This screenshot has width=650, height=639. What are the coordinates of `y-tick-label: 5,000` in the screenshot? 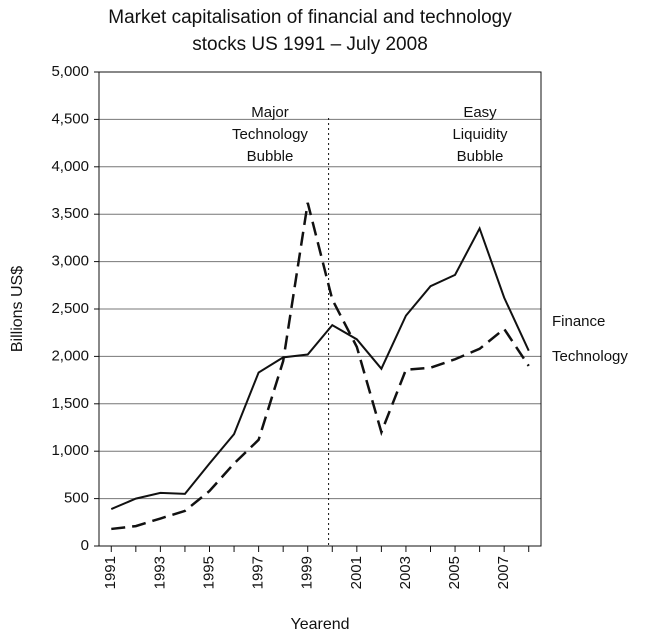 It's located at (70, 71).